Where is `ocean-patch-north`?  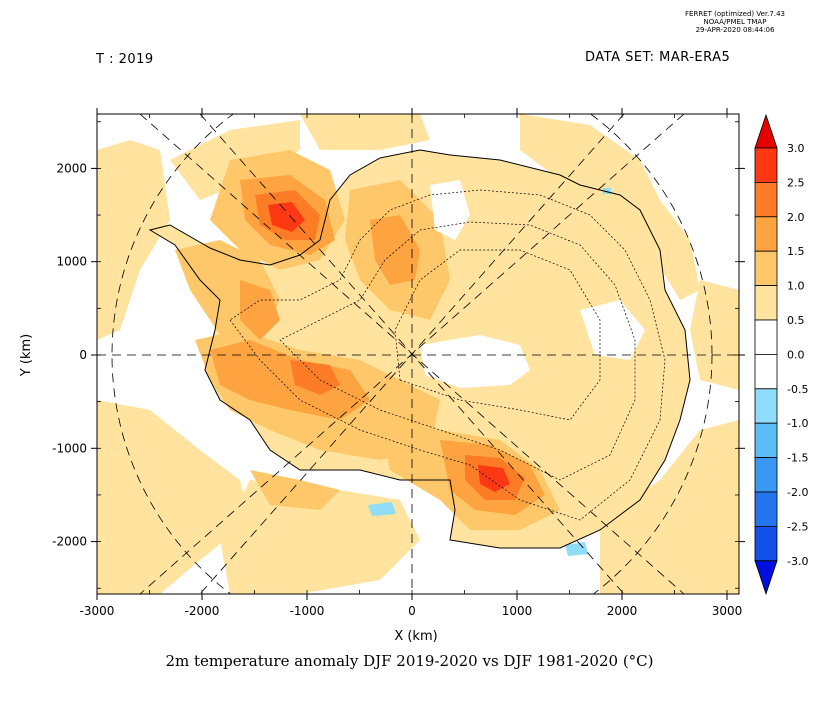 ocean-patch-north is located at coordinates (365, 132).